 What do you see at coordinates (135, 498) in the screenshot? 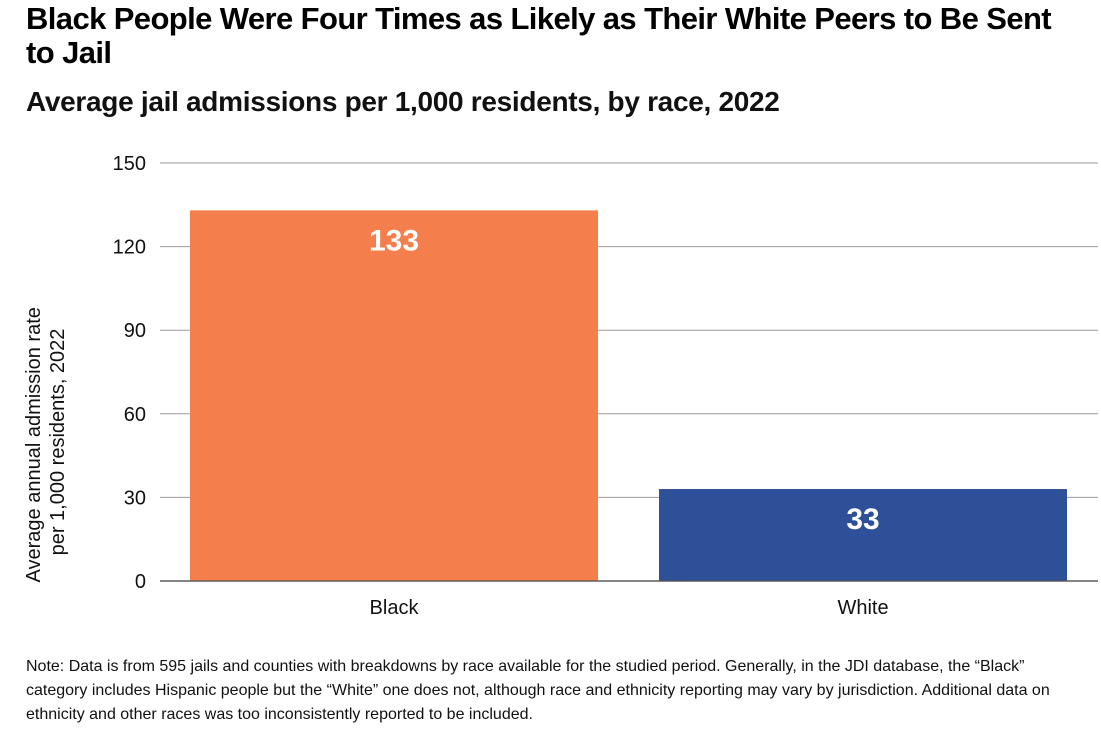
I see `y-tick-label: 30` at bounding box center [135, 498].